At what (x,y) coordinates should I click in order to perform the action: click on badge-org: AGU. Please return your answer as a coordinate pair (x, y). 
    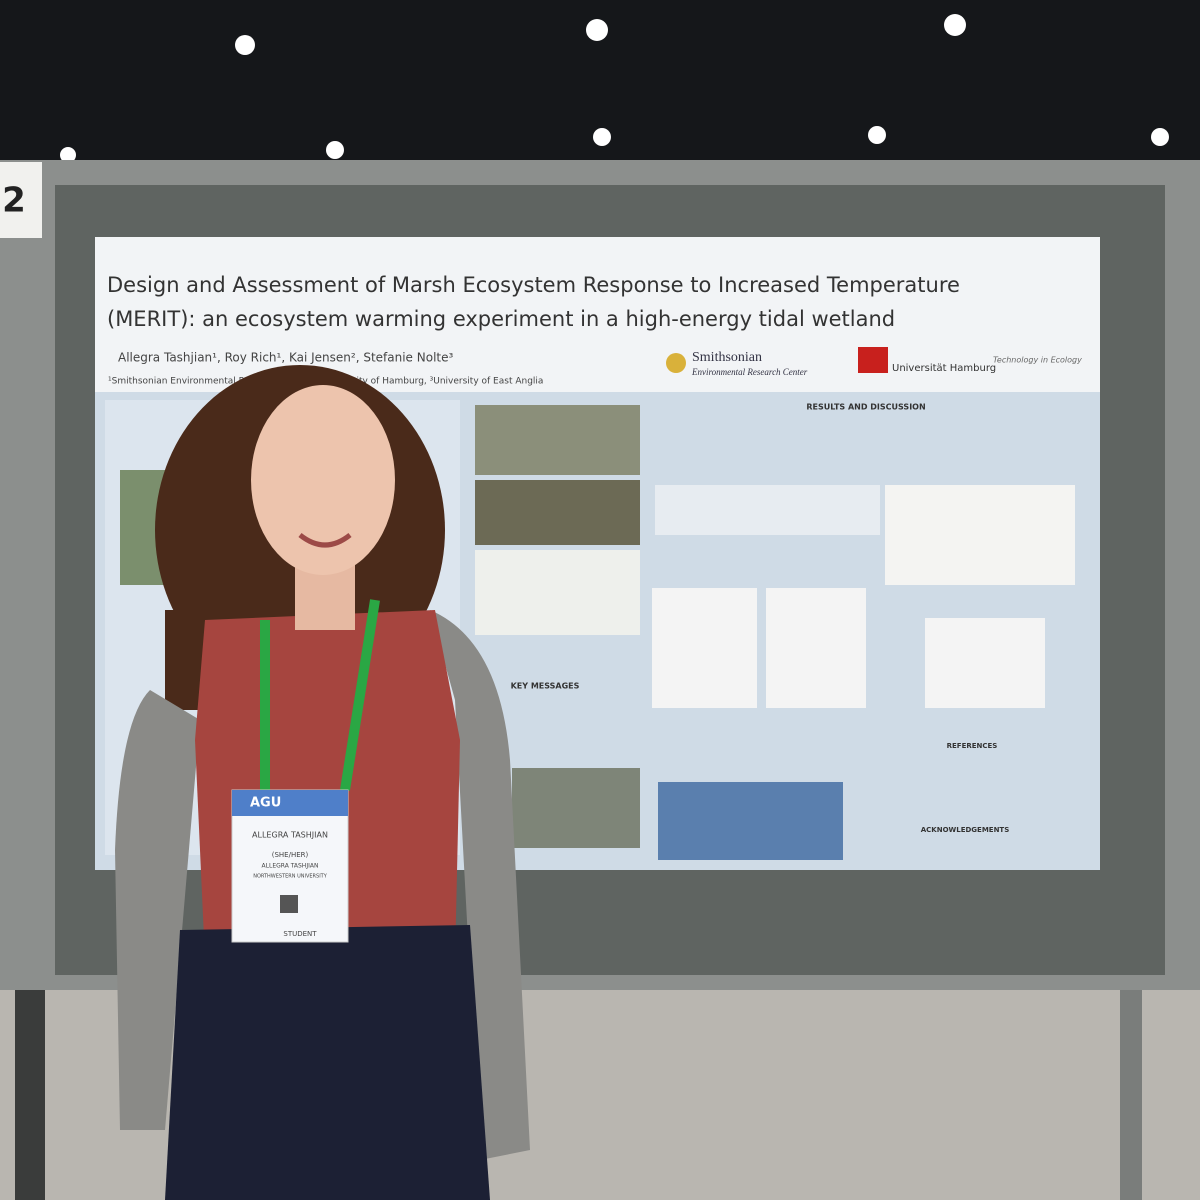
    Looking at the image, I should click on (265, 803).